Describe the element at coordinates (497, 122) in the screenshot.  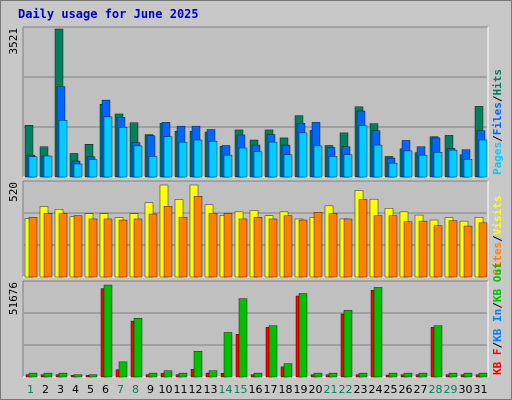
I see `hits-files-pages-legend: Pages/Files/Hits` at that location.